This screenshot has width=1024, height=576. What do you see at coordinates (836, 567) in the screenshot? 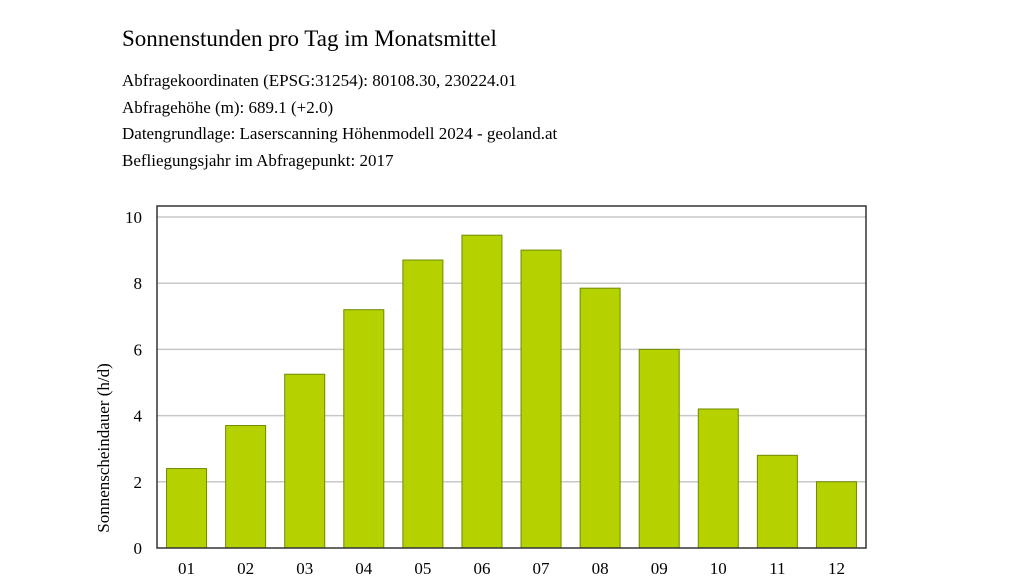
I see `x-tick-label: 12` at bounding box center [836, 567].